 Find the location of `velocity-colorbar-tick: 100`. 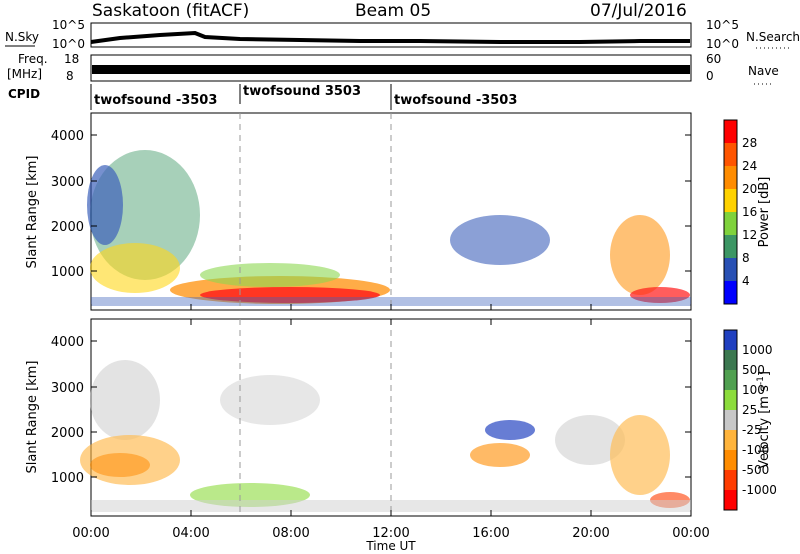

velocity-colorbar-tick: 100 is located at coordinates (753, 390).